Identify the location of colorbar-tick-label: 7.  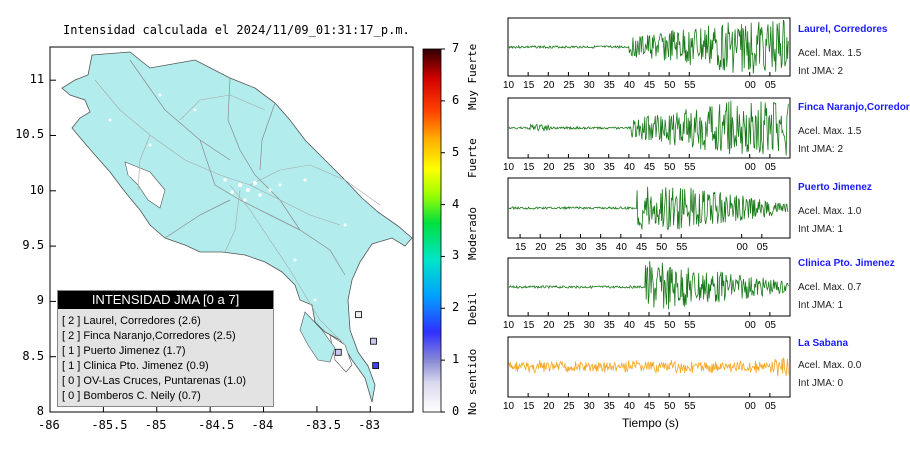
(456, 48).